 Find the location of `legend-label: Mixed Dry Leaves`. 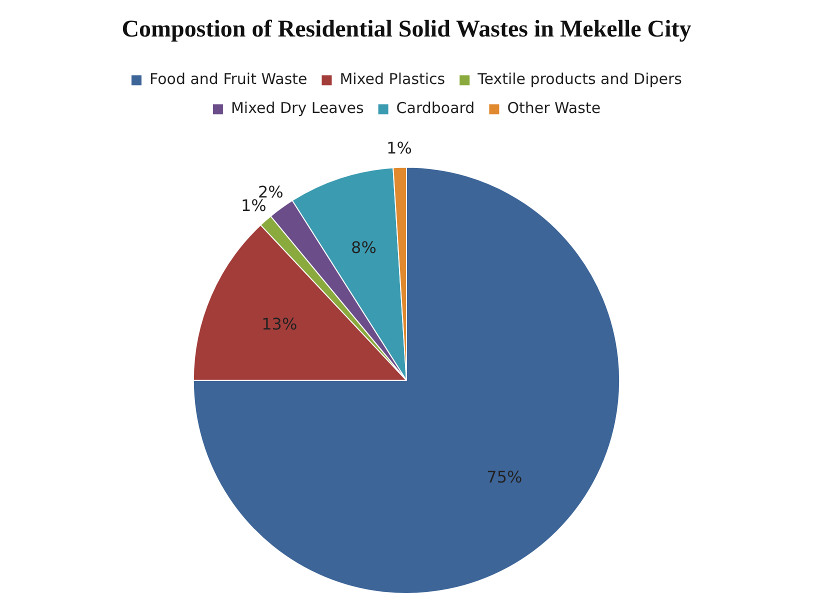

legend-label: Mixed Dry Leaves is located at coordinates (297, 108).